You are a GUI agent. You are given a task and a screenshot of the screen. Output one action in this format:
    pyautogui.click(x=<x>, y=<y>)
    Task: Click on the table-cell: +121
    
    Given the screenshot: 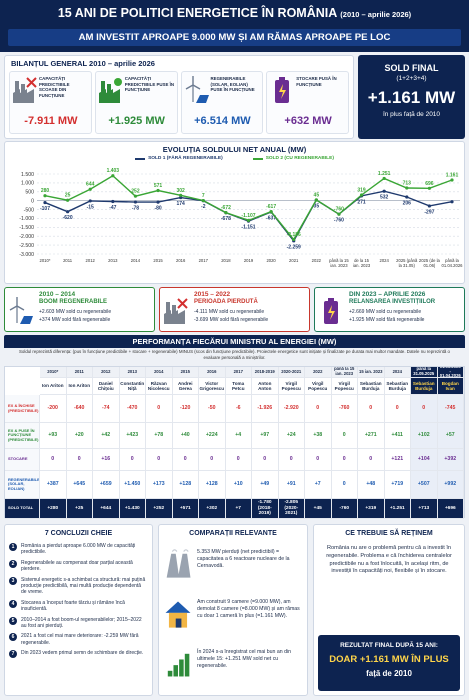 What is the action you would take?
    pyautogui.click(x=397, y=460)
    